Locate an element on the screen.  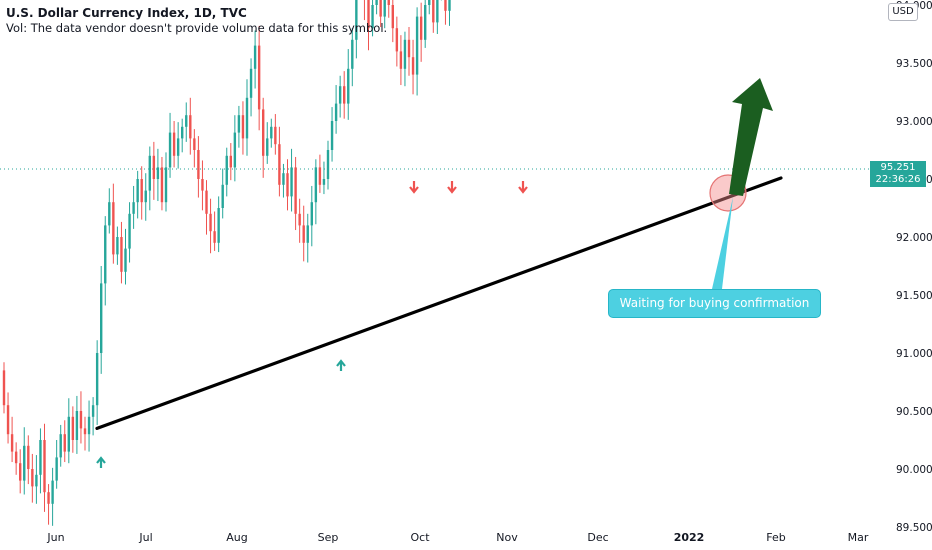
bar-countdown: 22:36:26 is located at coordinates (898, 179).